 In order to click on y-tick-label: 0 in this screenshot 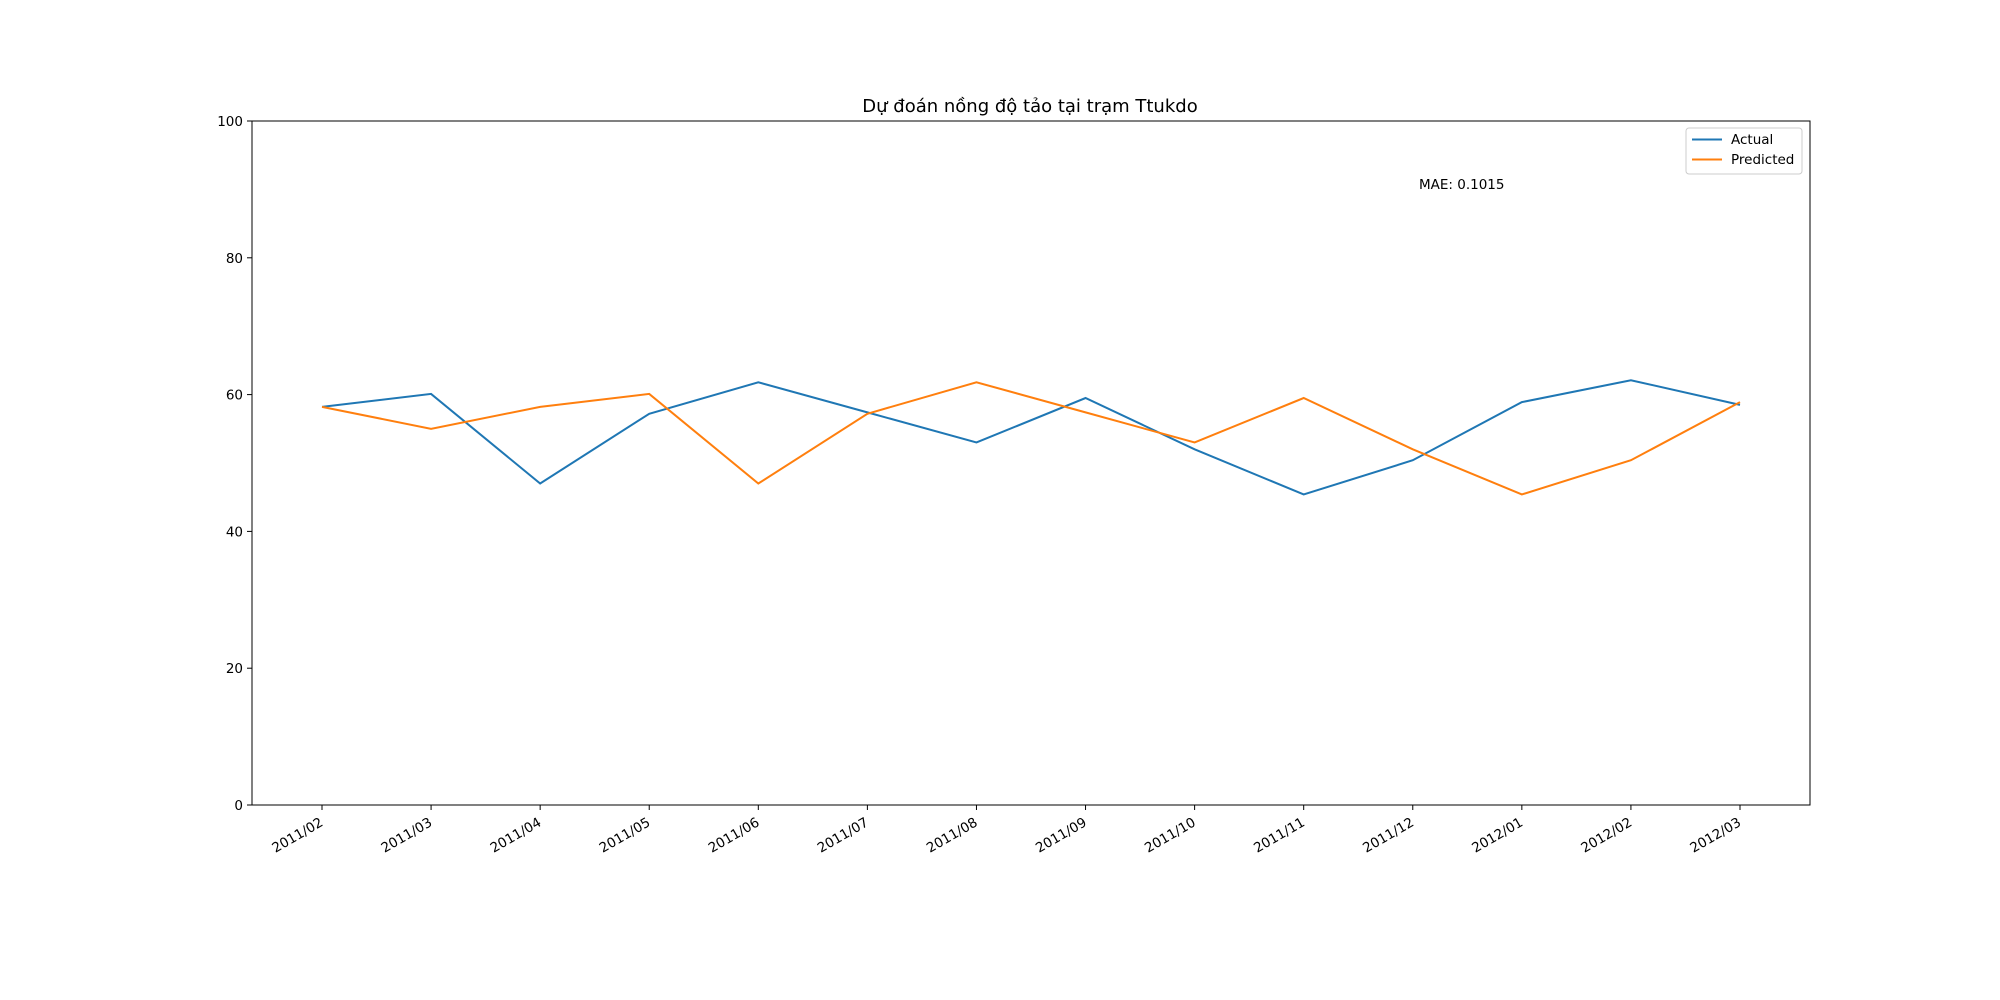, I will do `click(238, 806)`.